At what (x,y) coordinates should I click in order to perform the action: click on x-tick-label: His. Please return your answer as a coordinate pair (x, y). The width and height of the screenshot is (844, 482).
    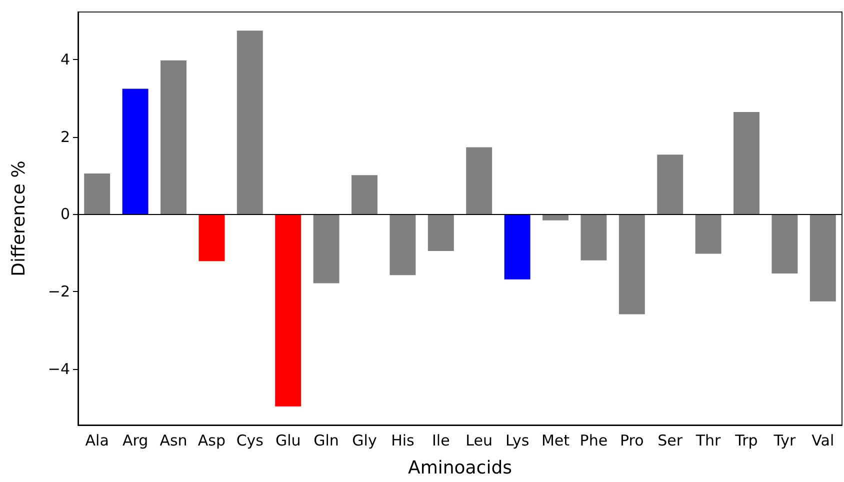
    Looking at the image, I should click on (403, 441).